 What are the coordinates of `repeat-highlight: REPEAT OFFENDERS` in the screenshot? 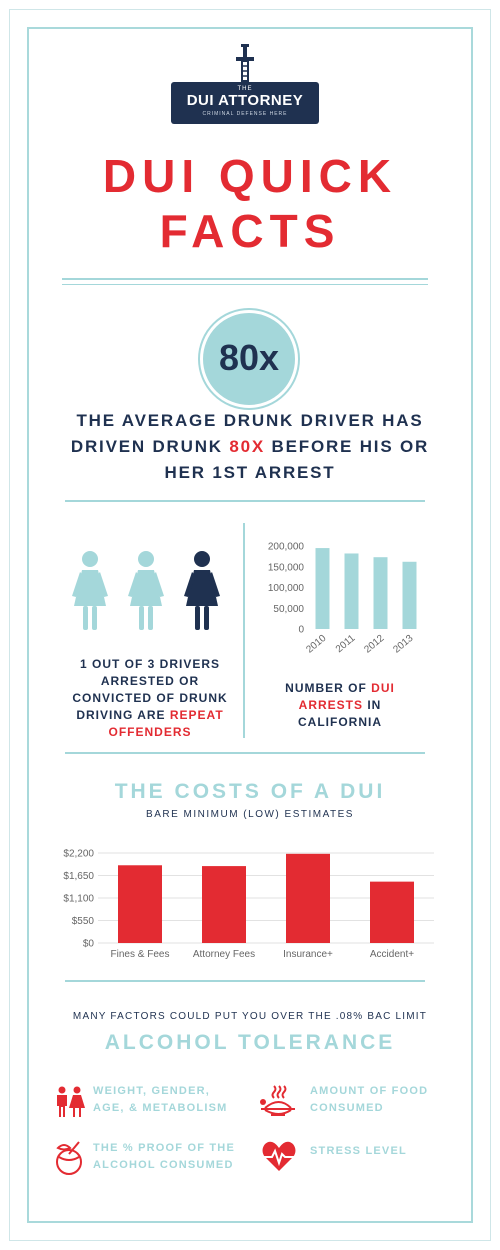 It's located at (166, 723).